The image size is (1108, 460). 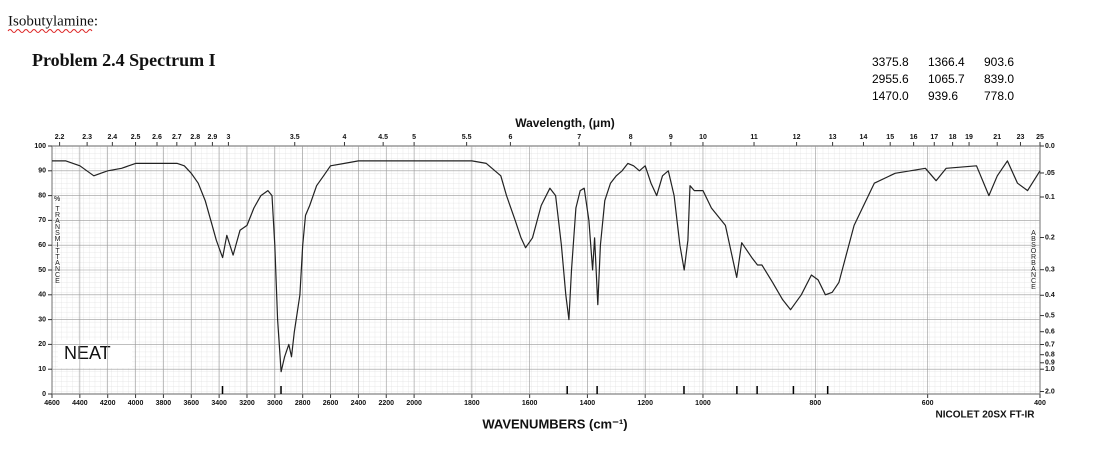 I want to click on peak-value: 1470.0, so click(x=890, y=96).